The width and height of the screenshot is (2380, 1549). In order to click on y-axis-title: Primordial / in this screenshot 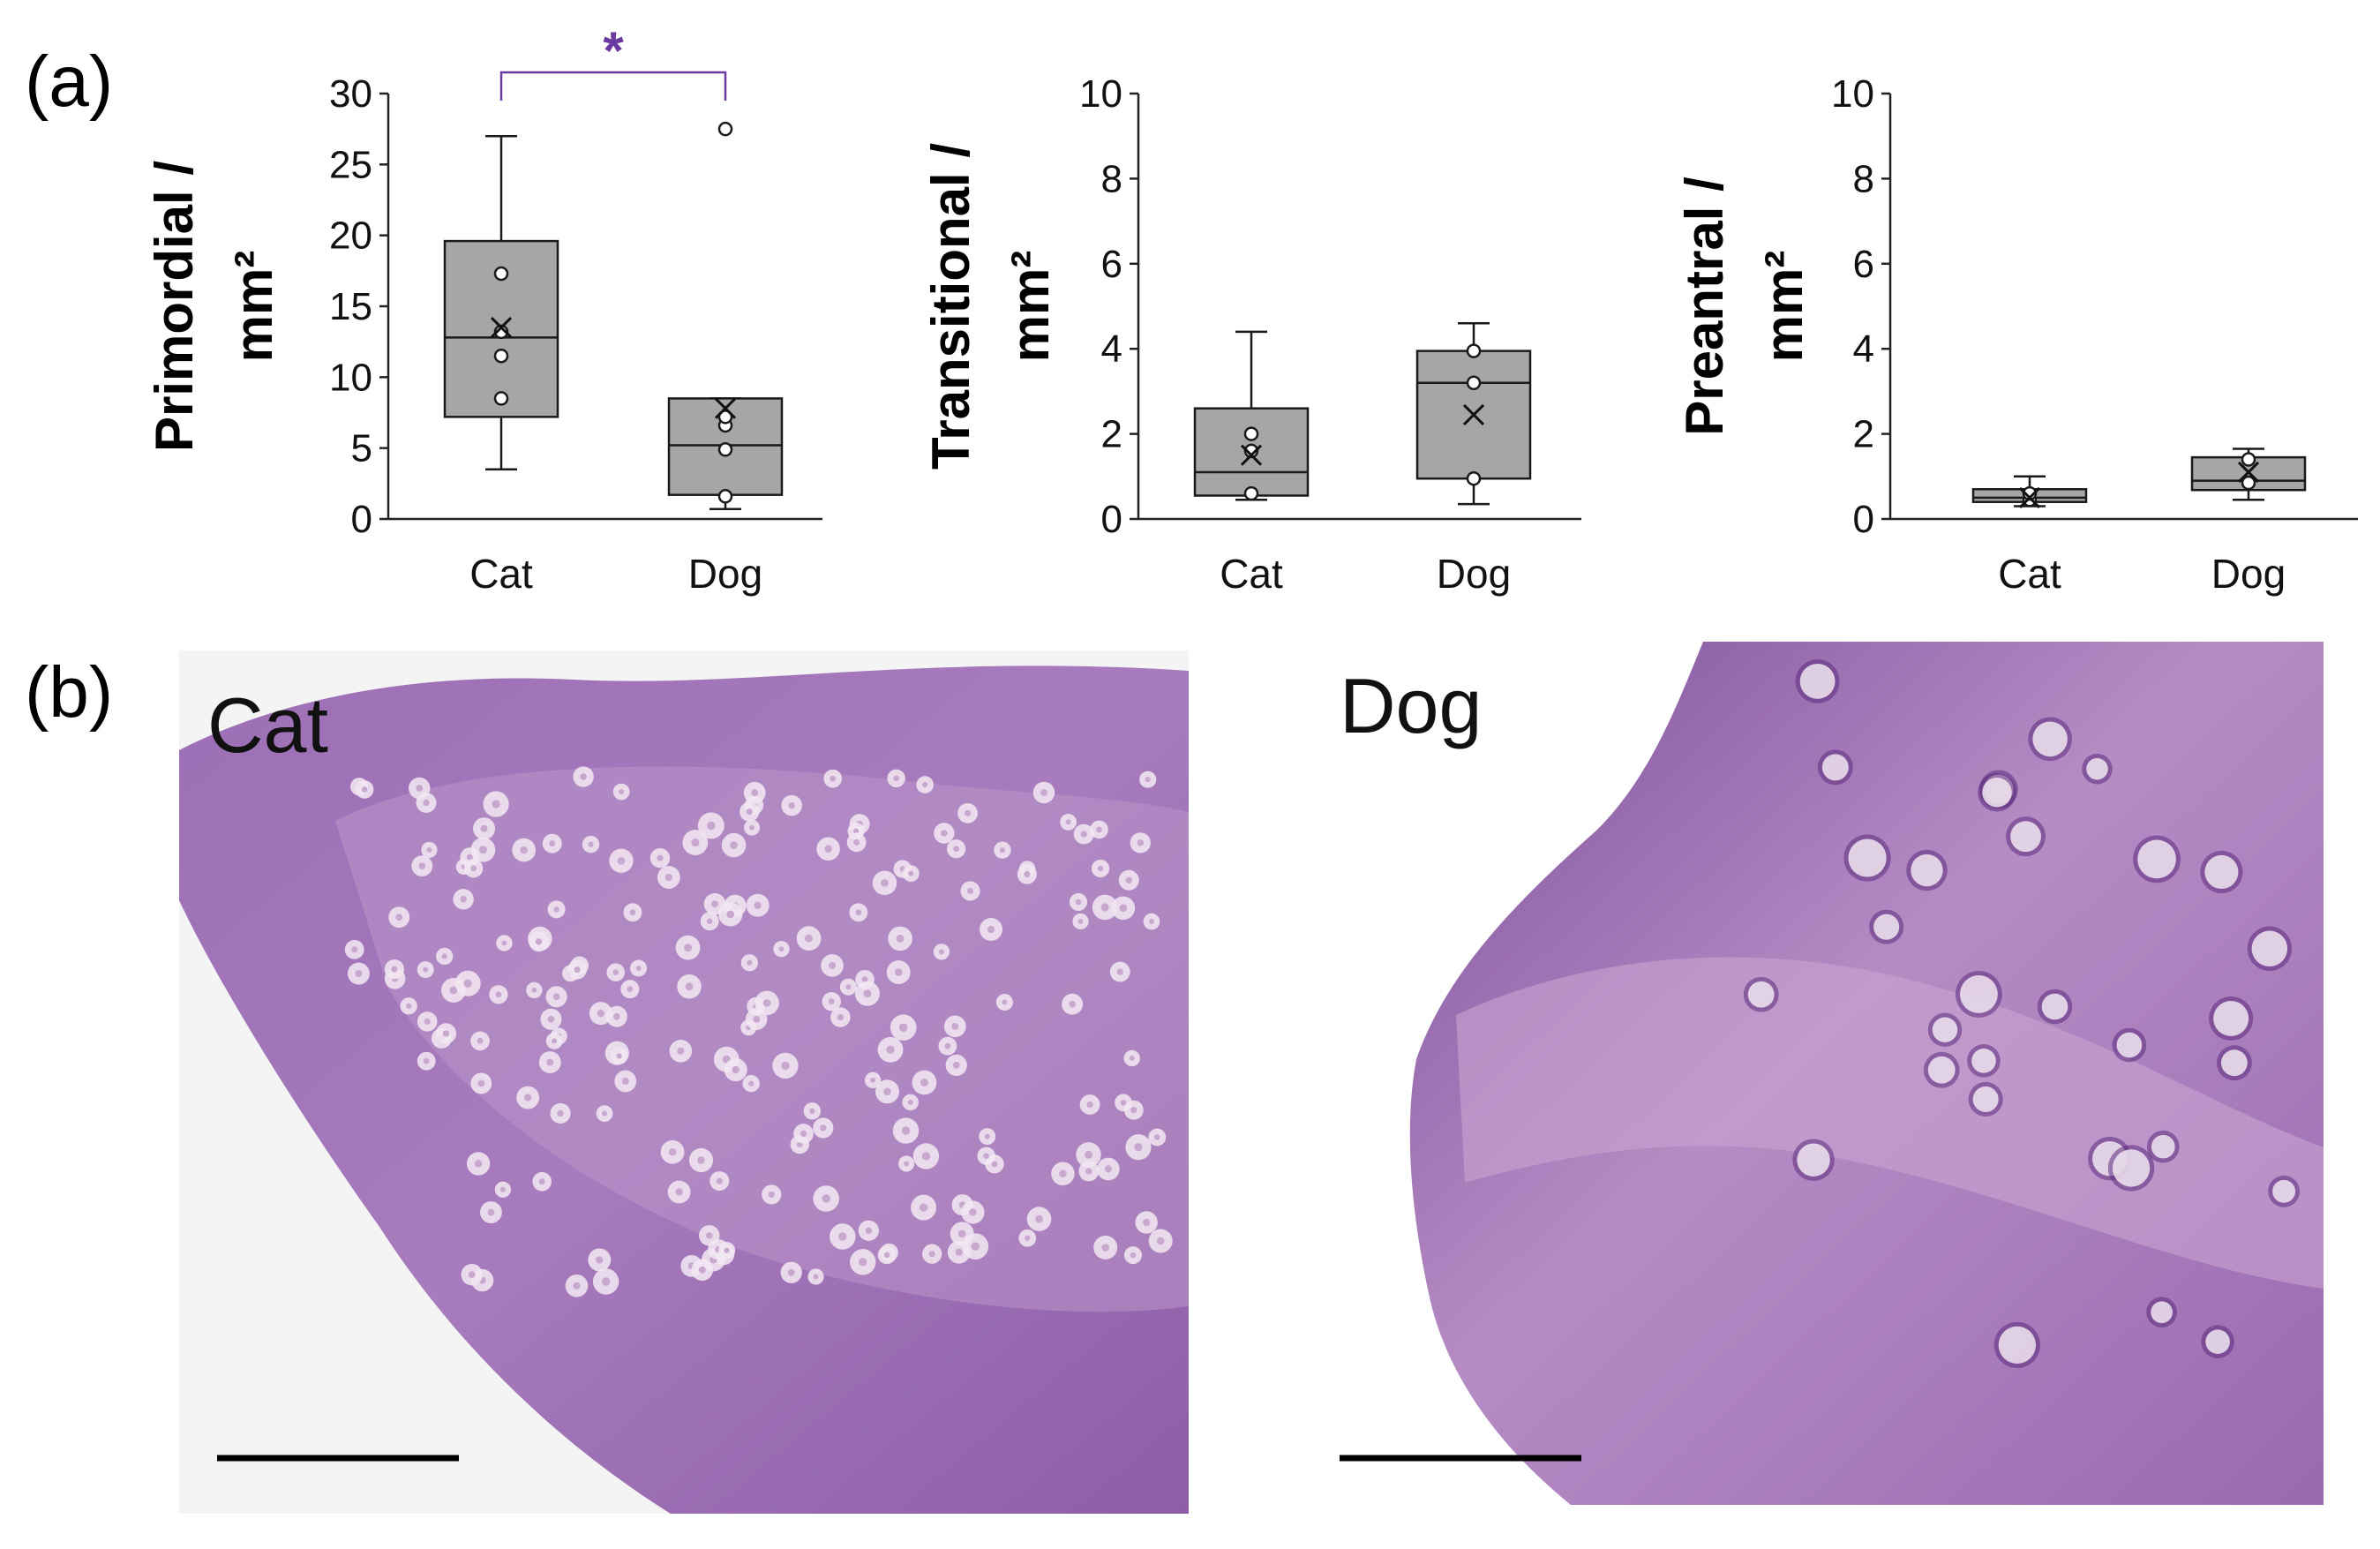, I will do `click(174, 306)`.